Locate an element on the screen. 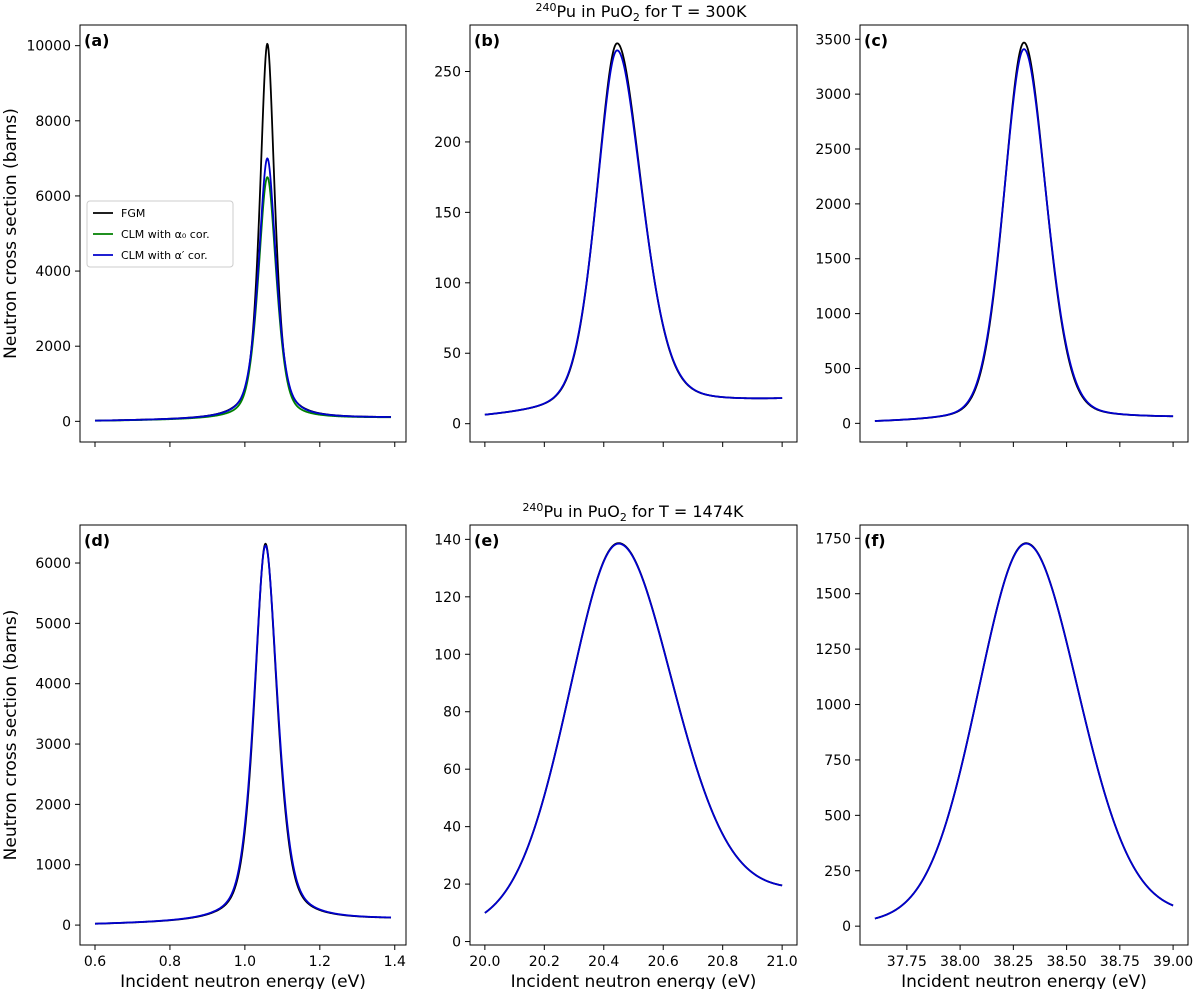 The image size is (1200, 989). y-tick-label: 2500 is located at coordinates (833, 150).